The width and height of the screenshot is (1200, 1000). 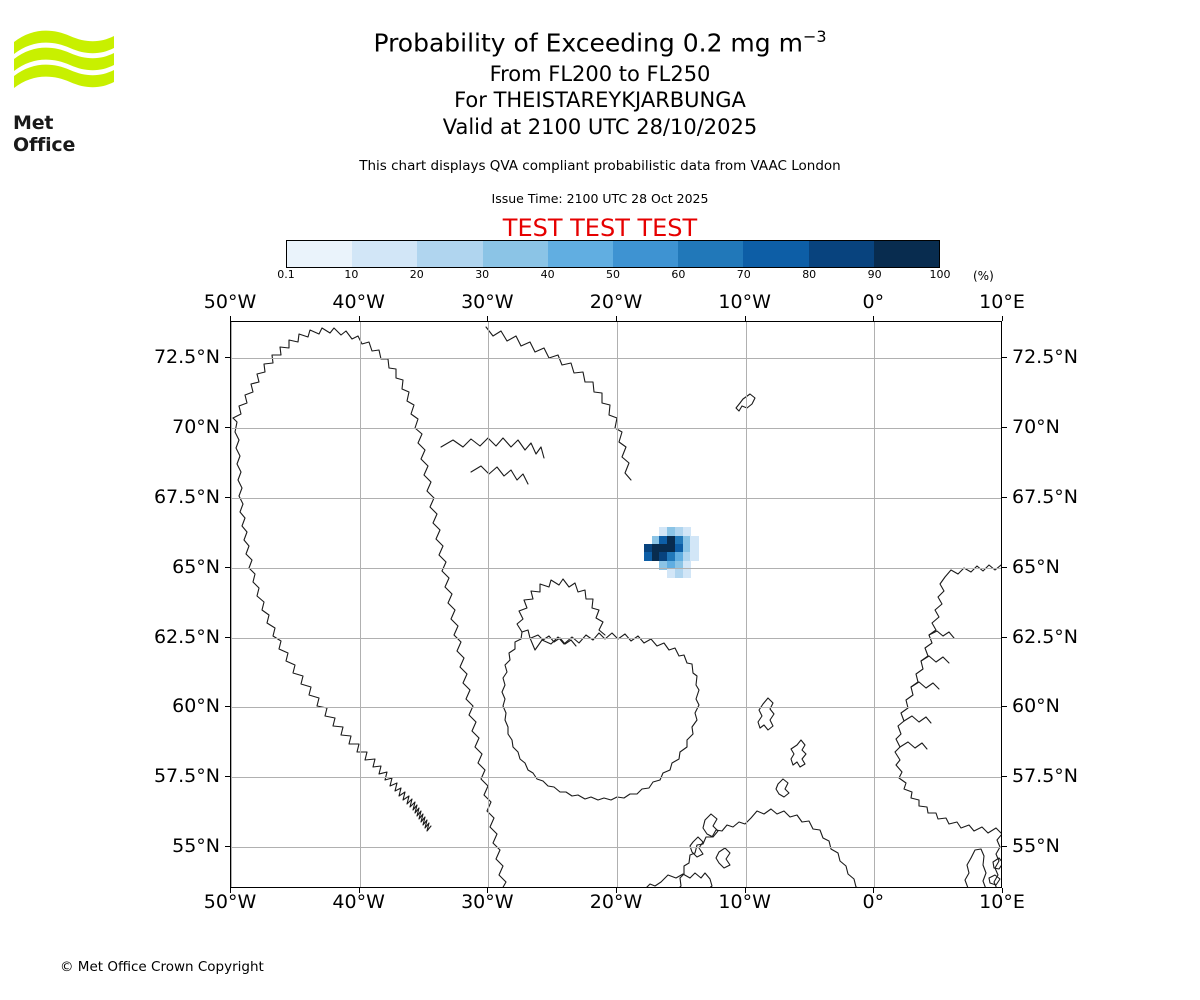 What do you see at coordinates (616, 359) in the screenshot?
I see `gridline-lat-72.5` at bounding box center [616, 359].